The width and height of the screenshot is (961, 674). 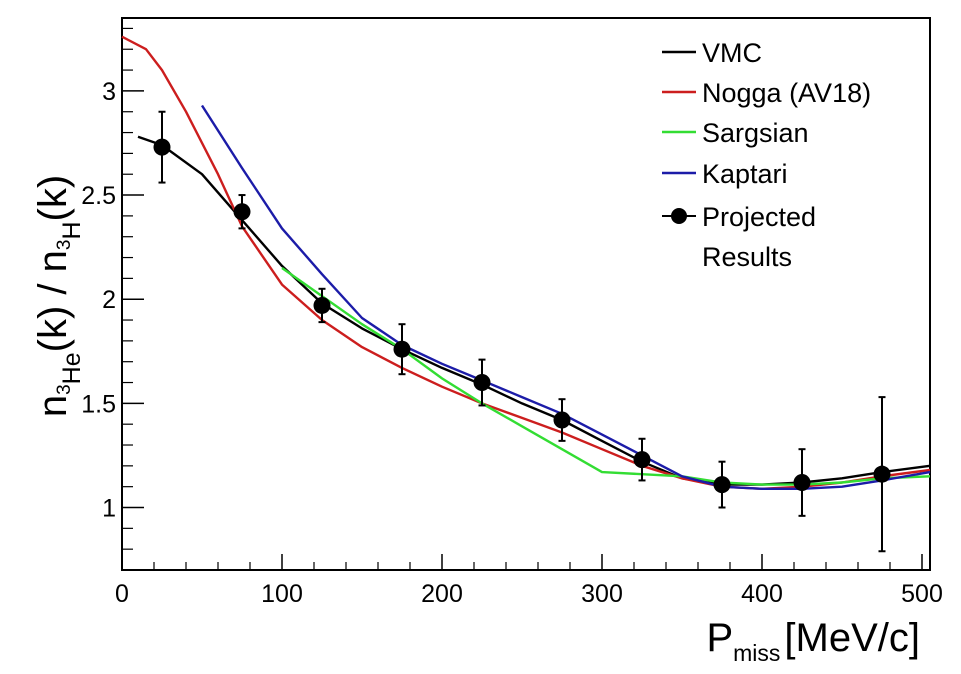 I want to click on legend-label-sargsian: Sargsian, so click(x=755, y=133).